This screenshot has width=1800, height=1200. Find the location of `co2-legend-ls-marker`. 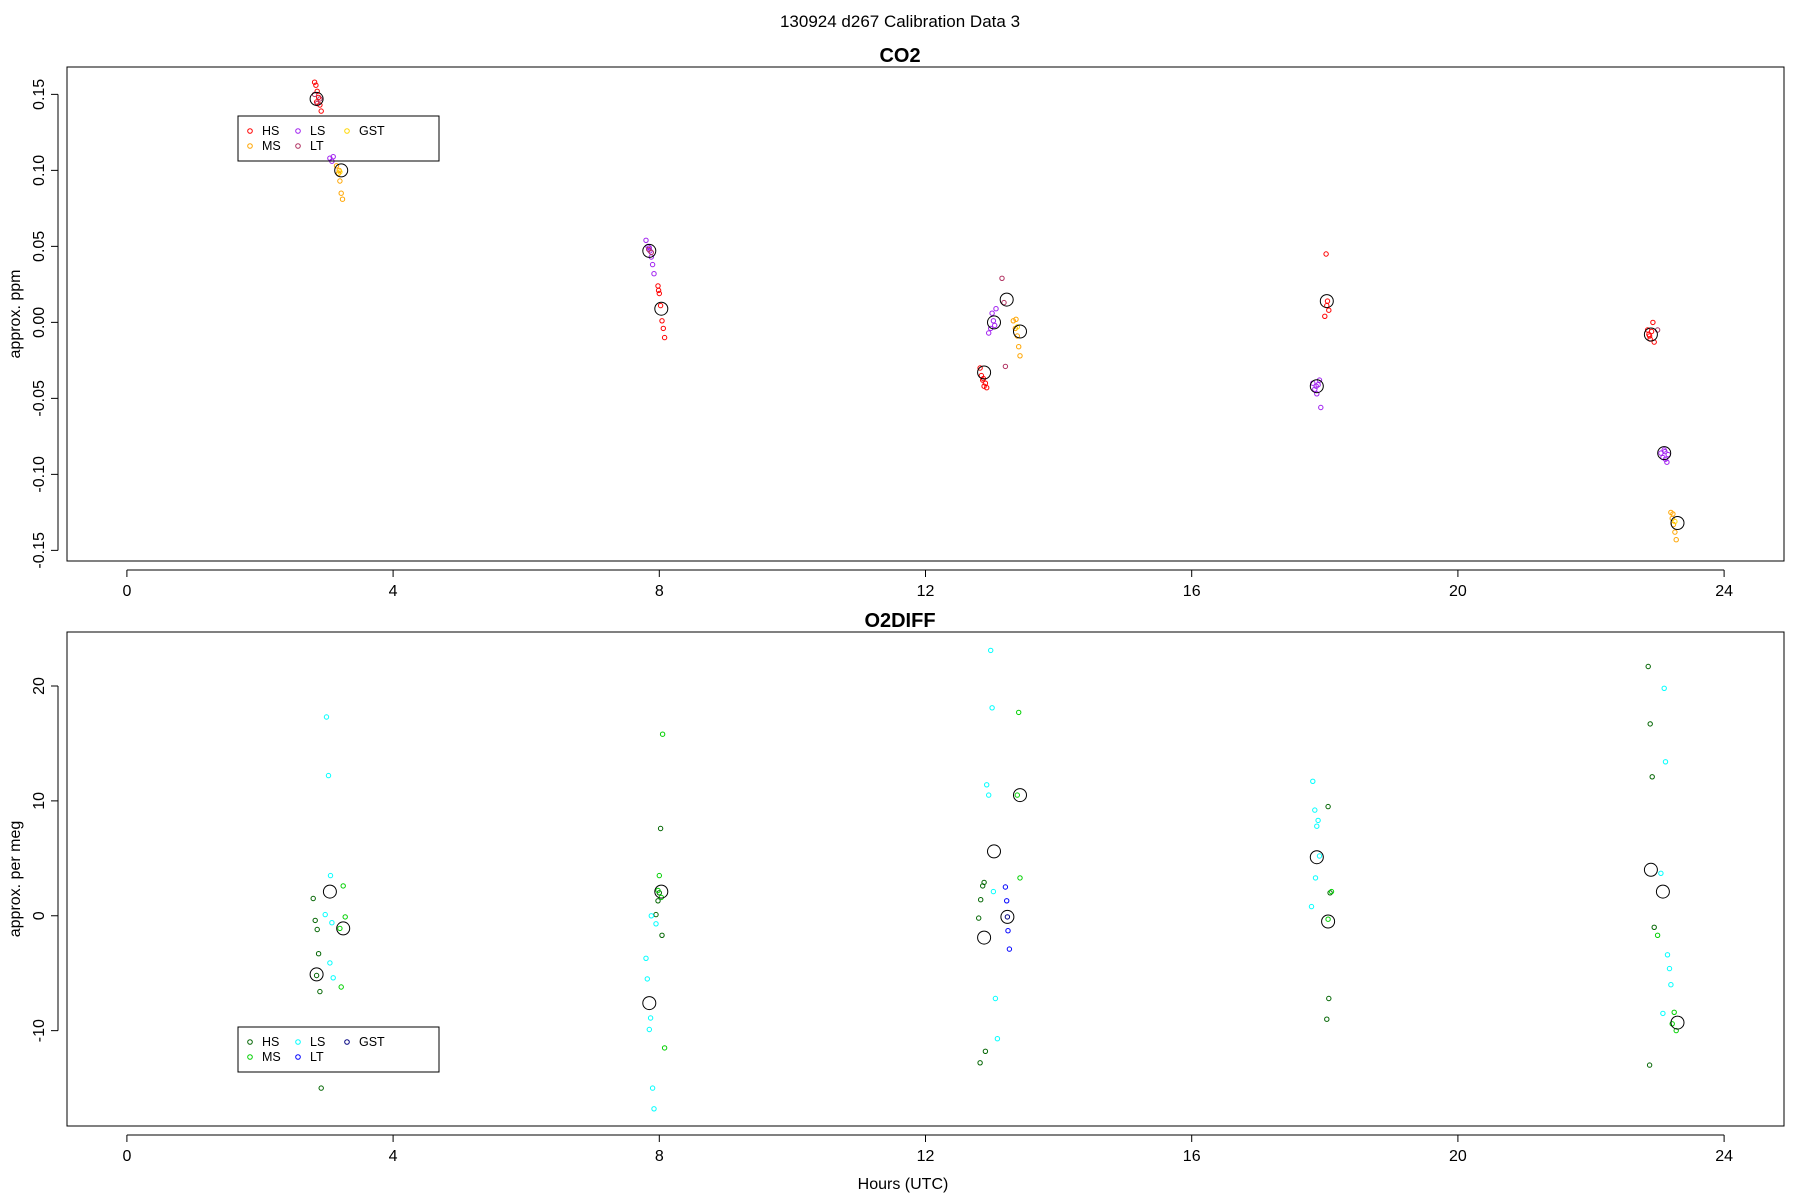

co2-legend-ls-marker is located at coordinates (298, 131).